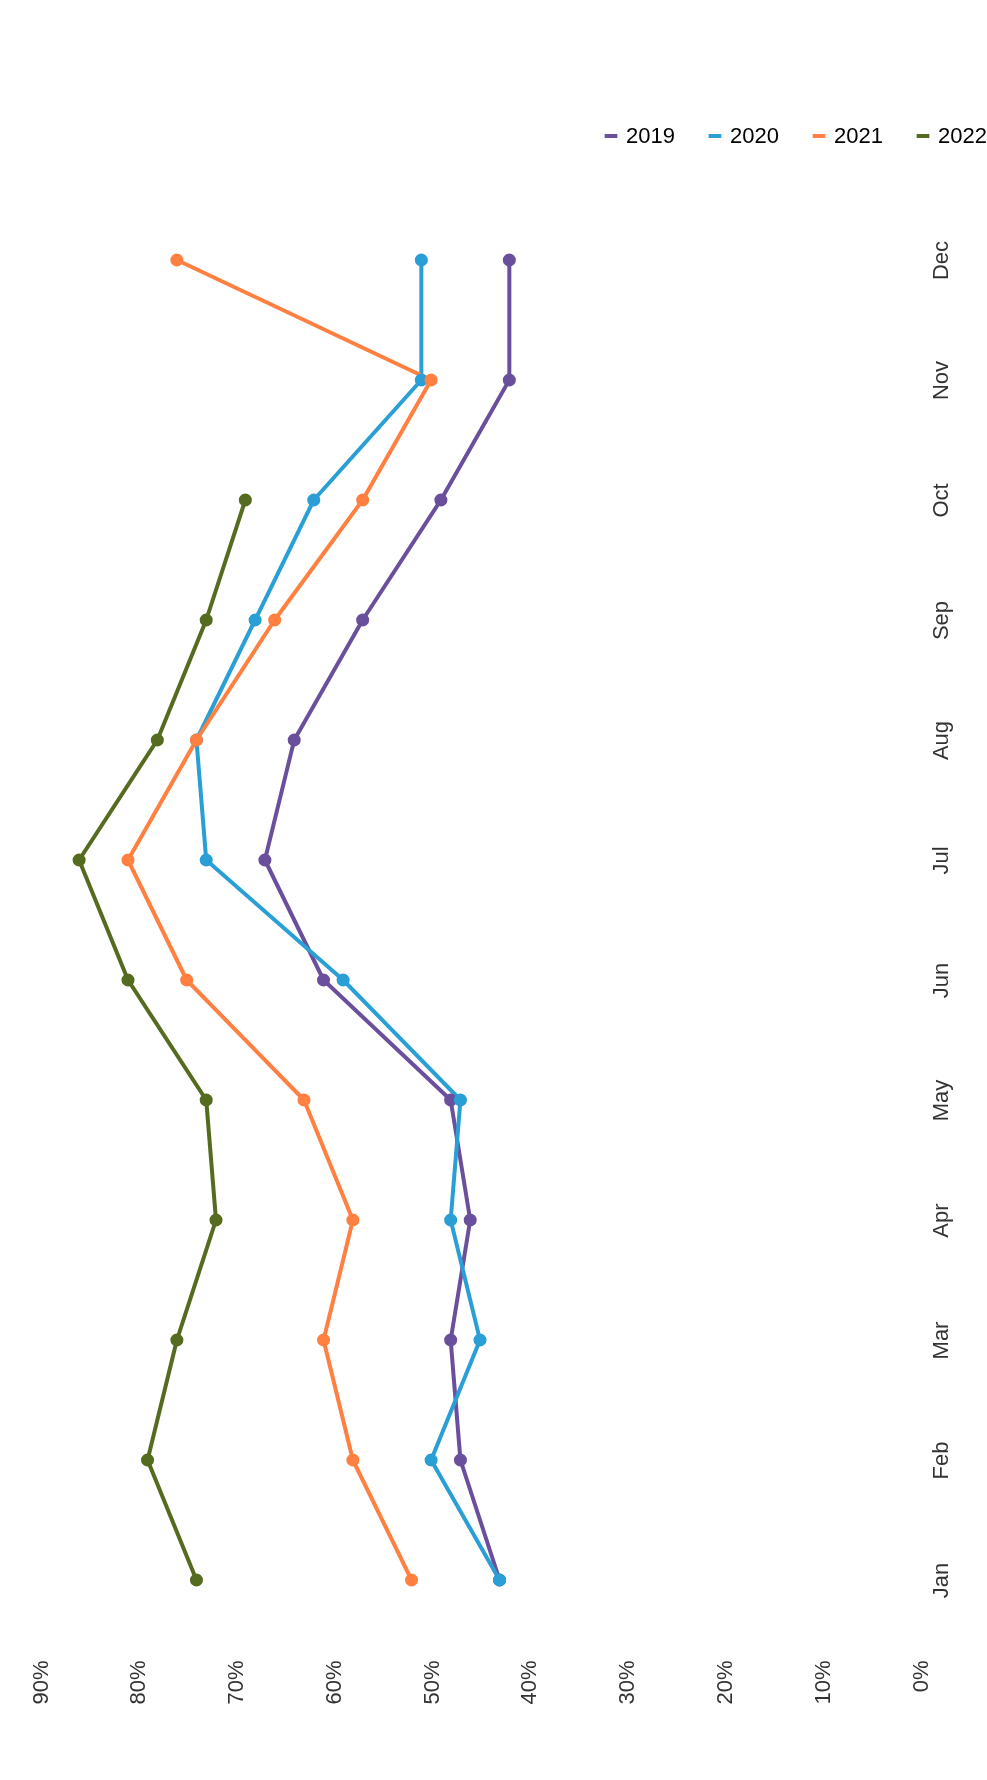 The width and height of the screenshot is (987, 1780). I want to click on y-tick-label: Nov, so click(940, 380).